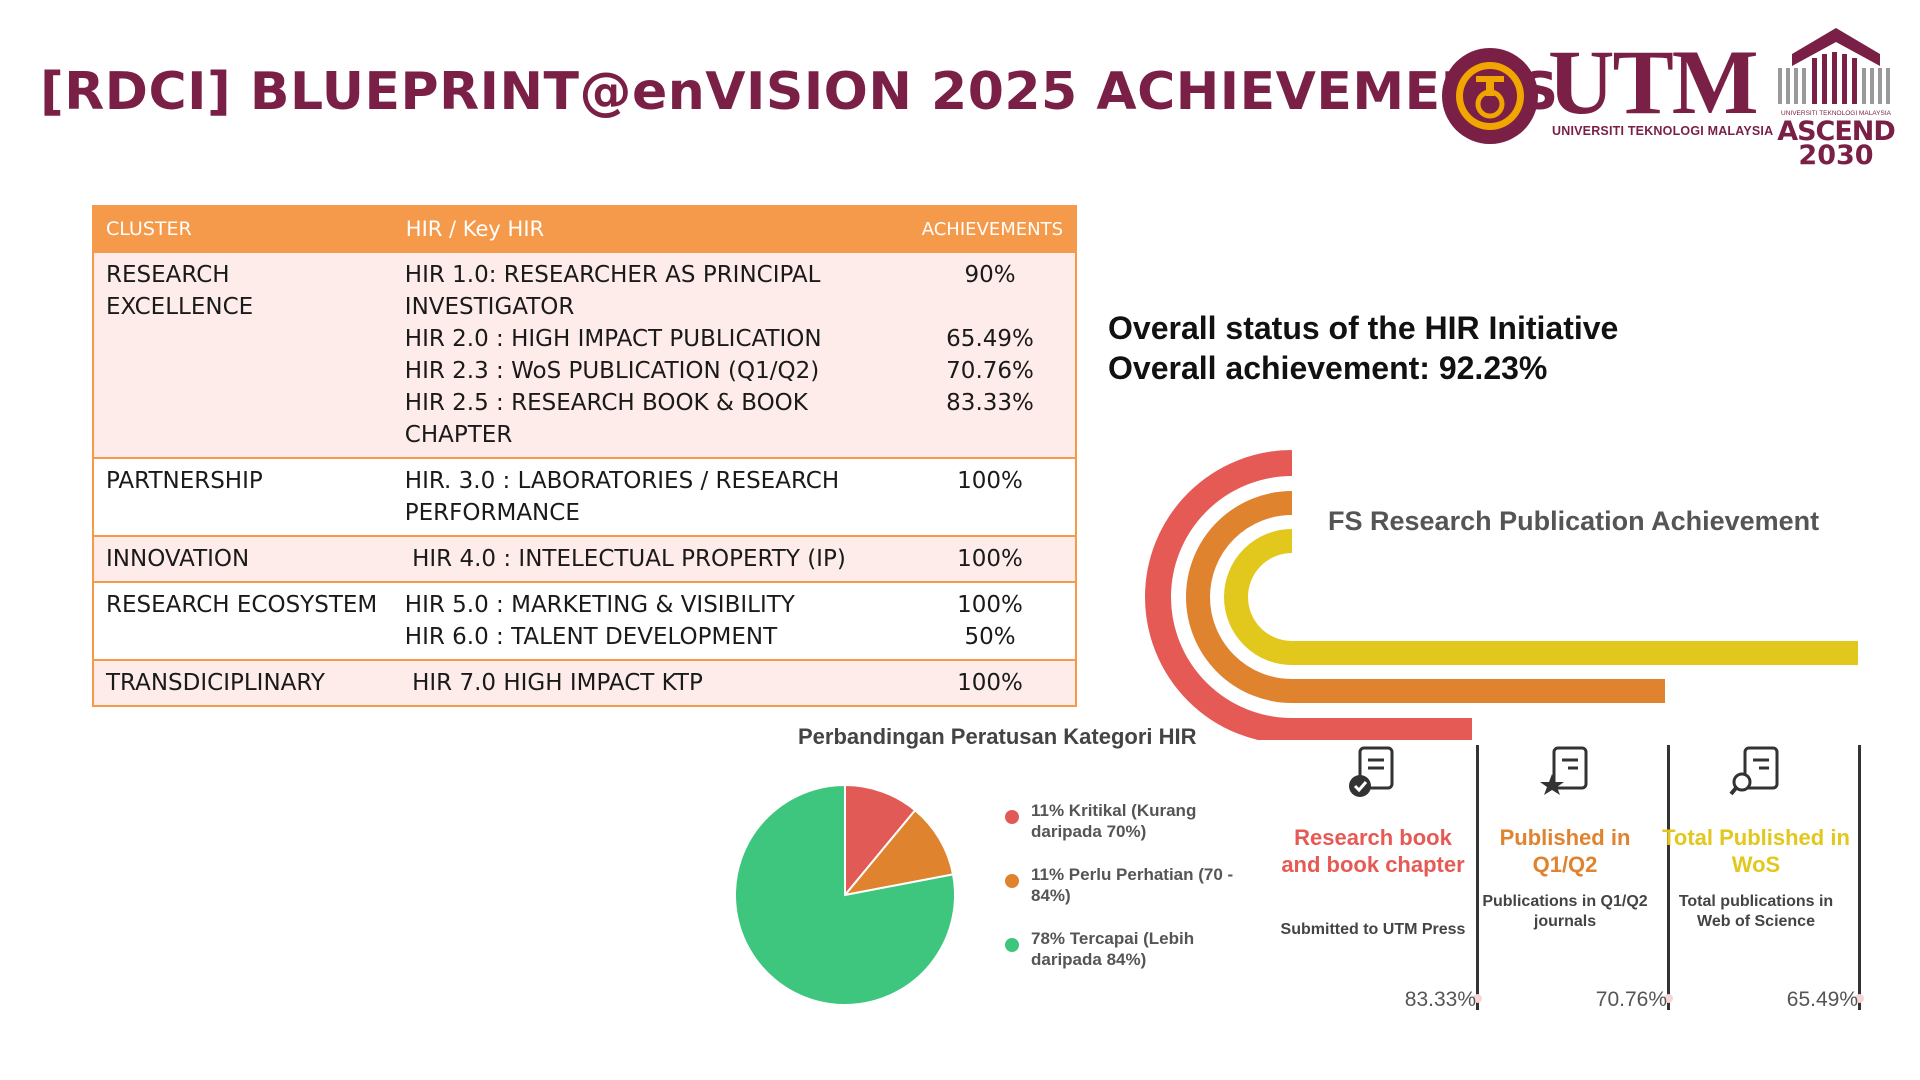 This screenshot has height=1080, width=1920. I want to click on document-check-icon, so click(1371, 771).